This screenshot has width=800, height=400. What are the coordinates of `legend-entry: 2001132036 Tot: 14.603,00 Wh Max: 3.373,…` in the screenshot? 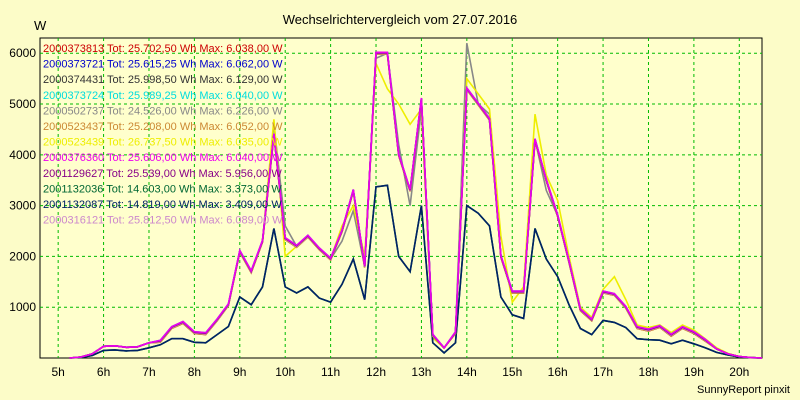 It's located at (162, 189).